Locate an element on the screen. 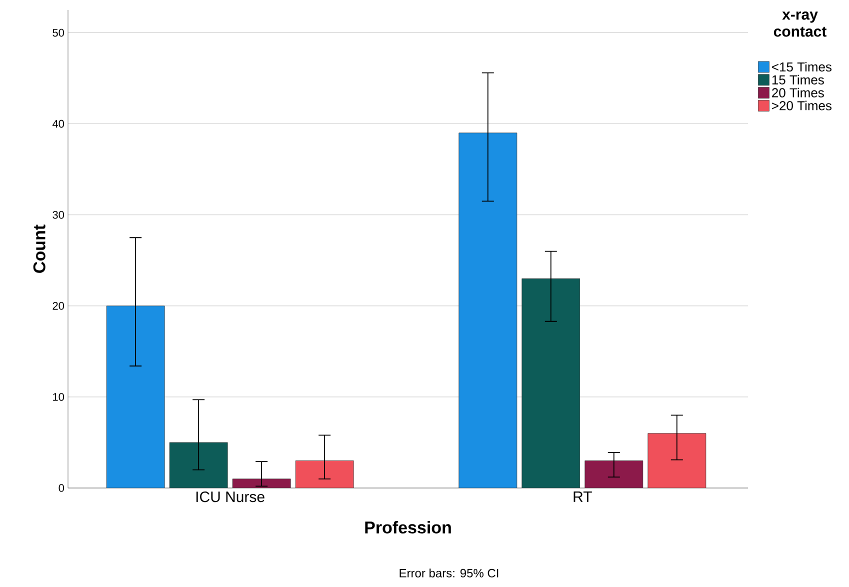  y-axis-title: Count is located at coordinates (39, 248).